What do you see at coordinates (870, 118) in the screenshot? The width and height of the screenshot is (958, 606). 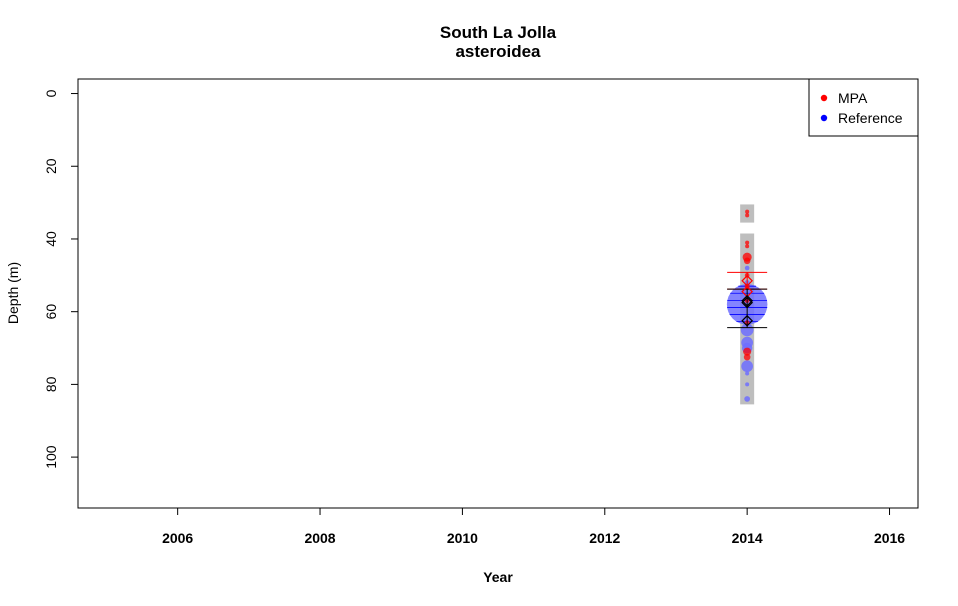 I see `legend-label-reference: Reference` at bounding box center [870, 118].